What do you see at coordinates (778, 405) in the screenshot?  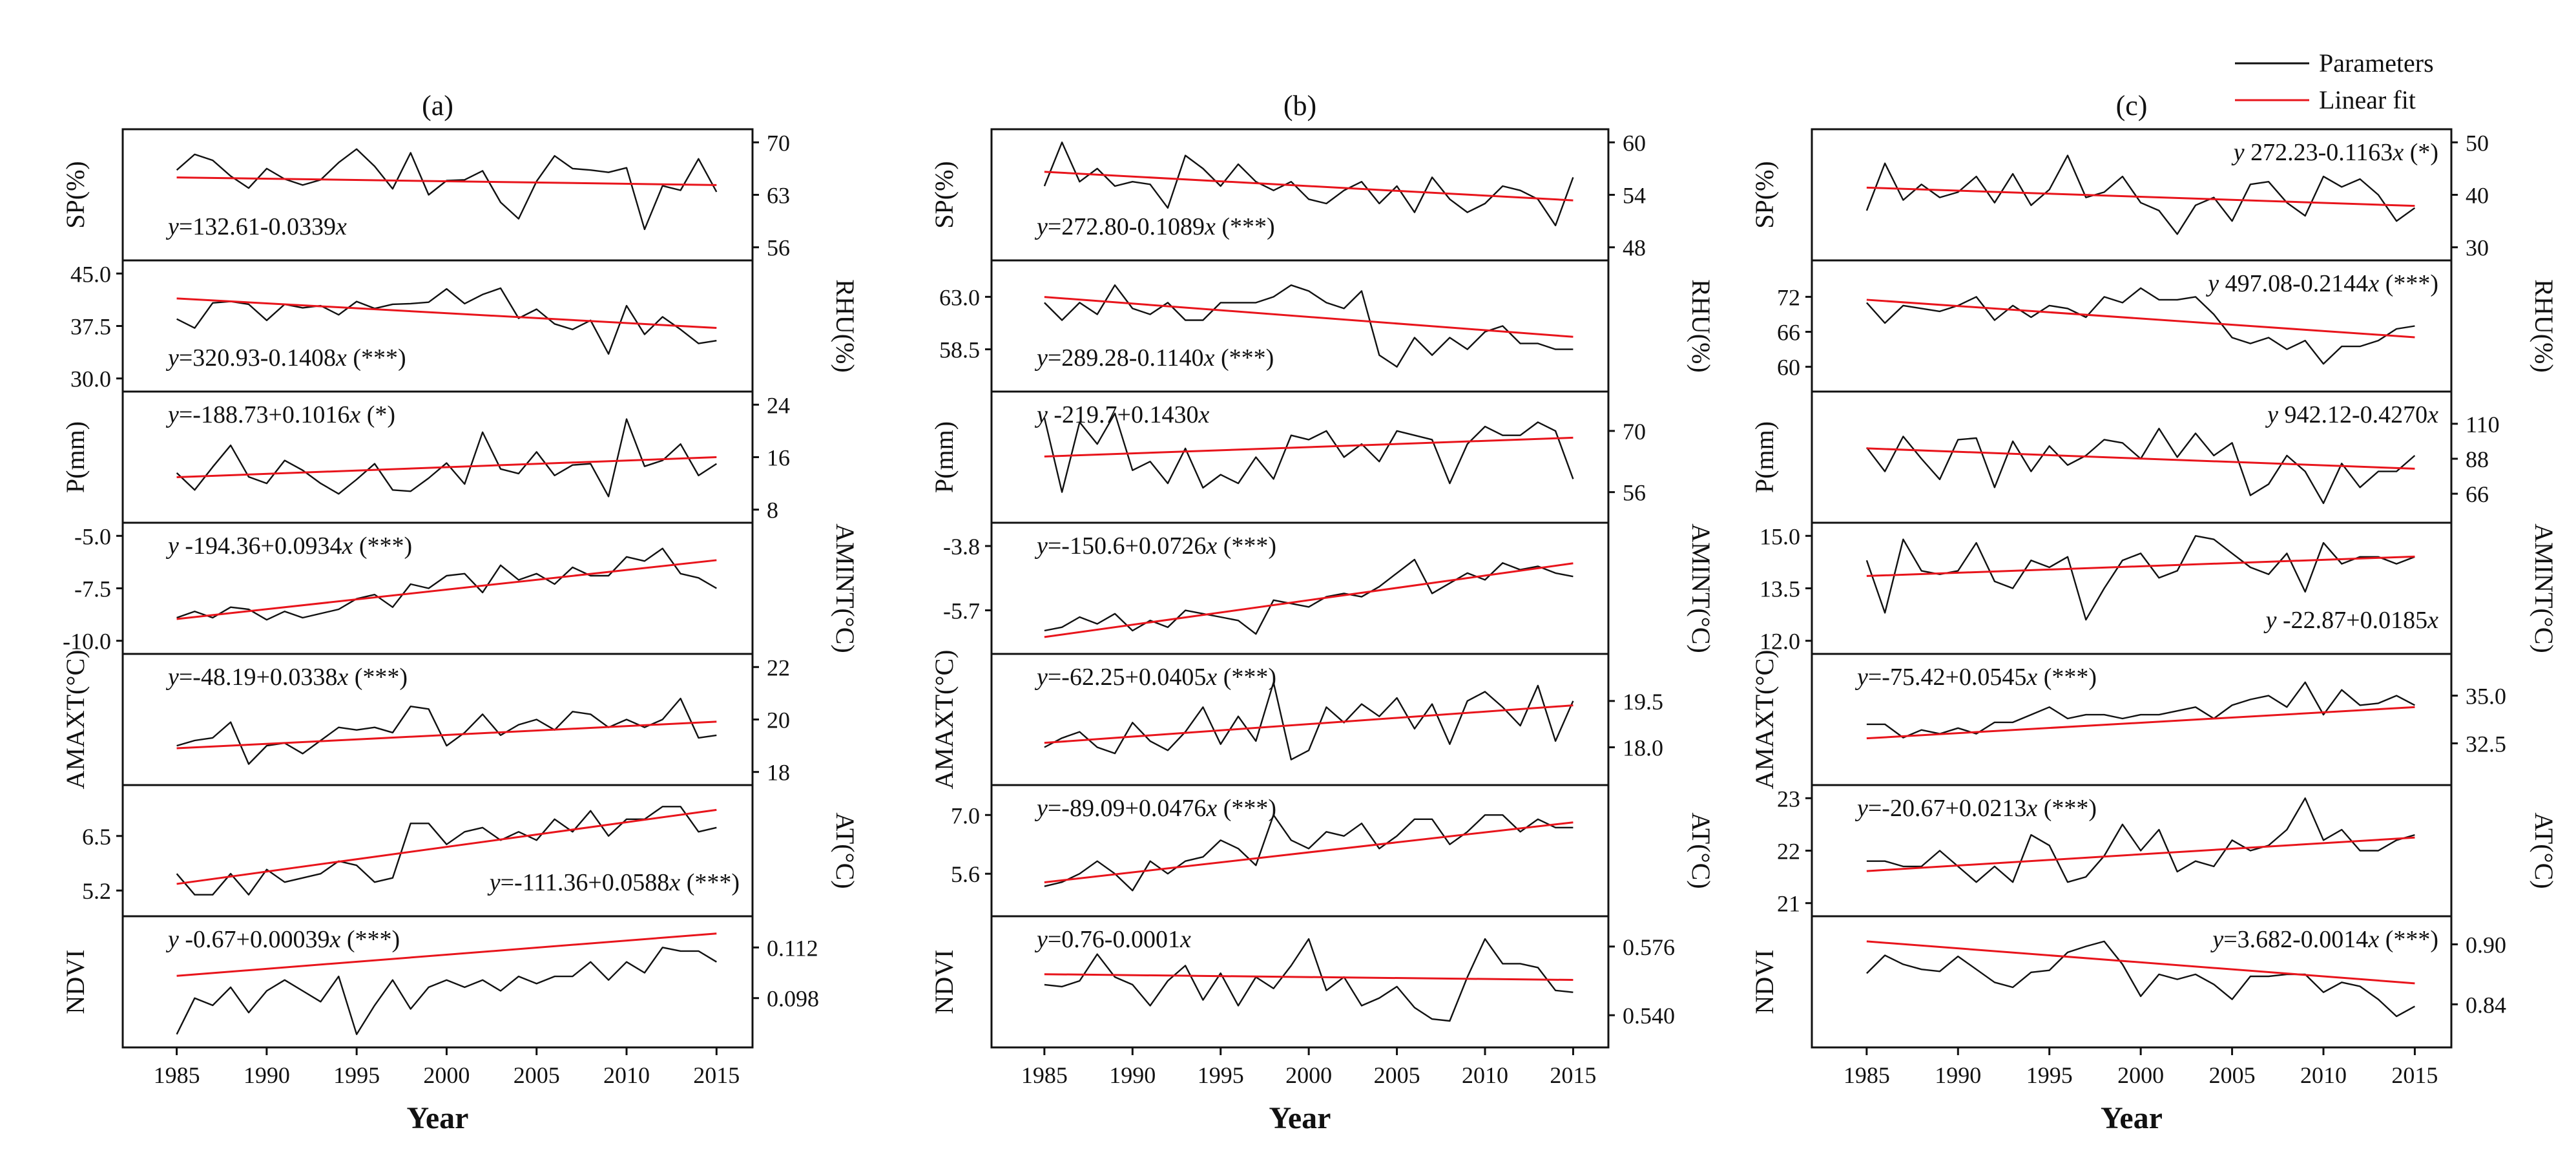 I see `y-tick-label: 24` at bounding box center [778, 405].